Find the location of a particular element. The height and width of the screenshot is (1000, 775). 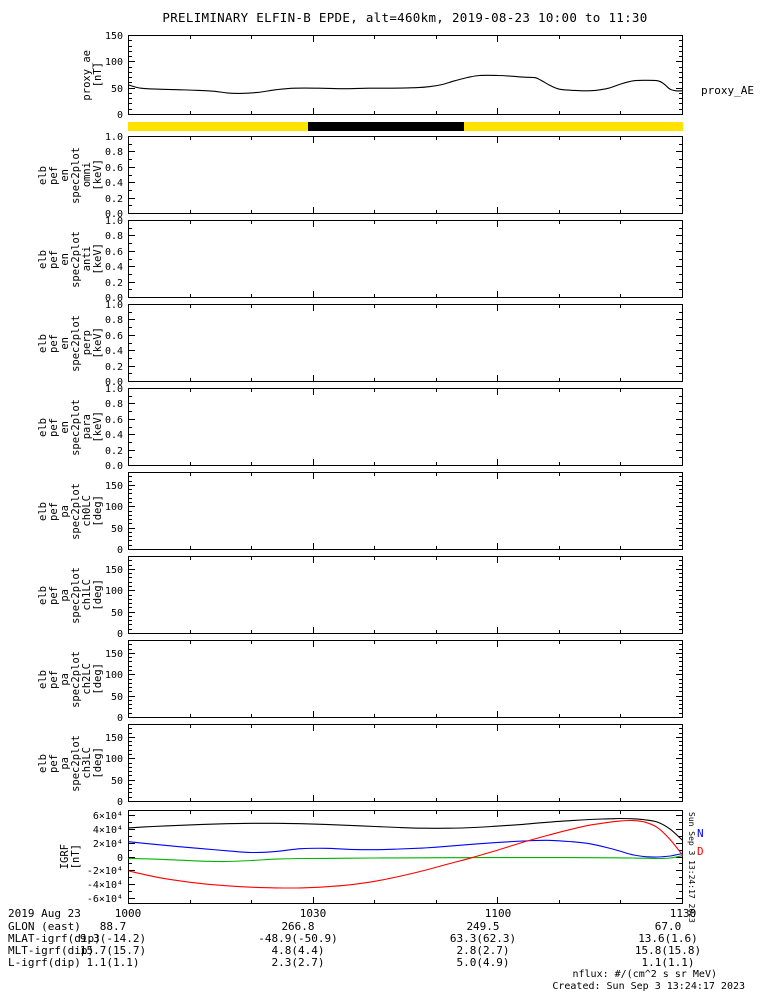

panel-pa-ch3: elb pef pa spec2plot ch3LC [deg] 0 50 100 150 is located at coordinates (387, 766).